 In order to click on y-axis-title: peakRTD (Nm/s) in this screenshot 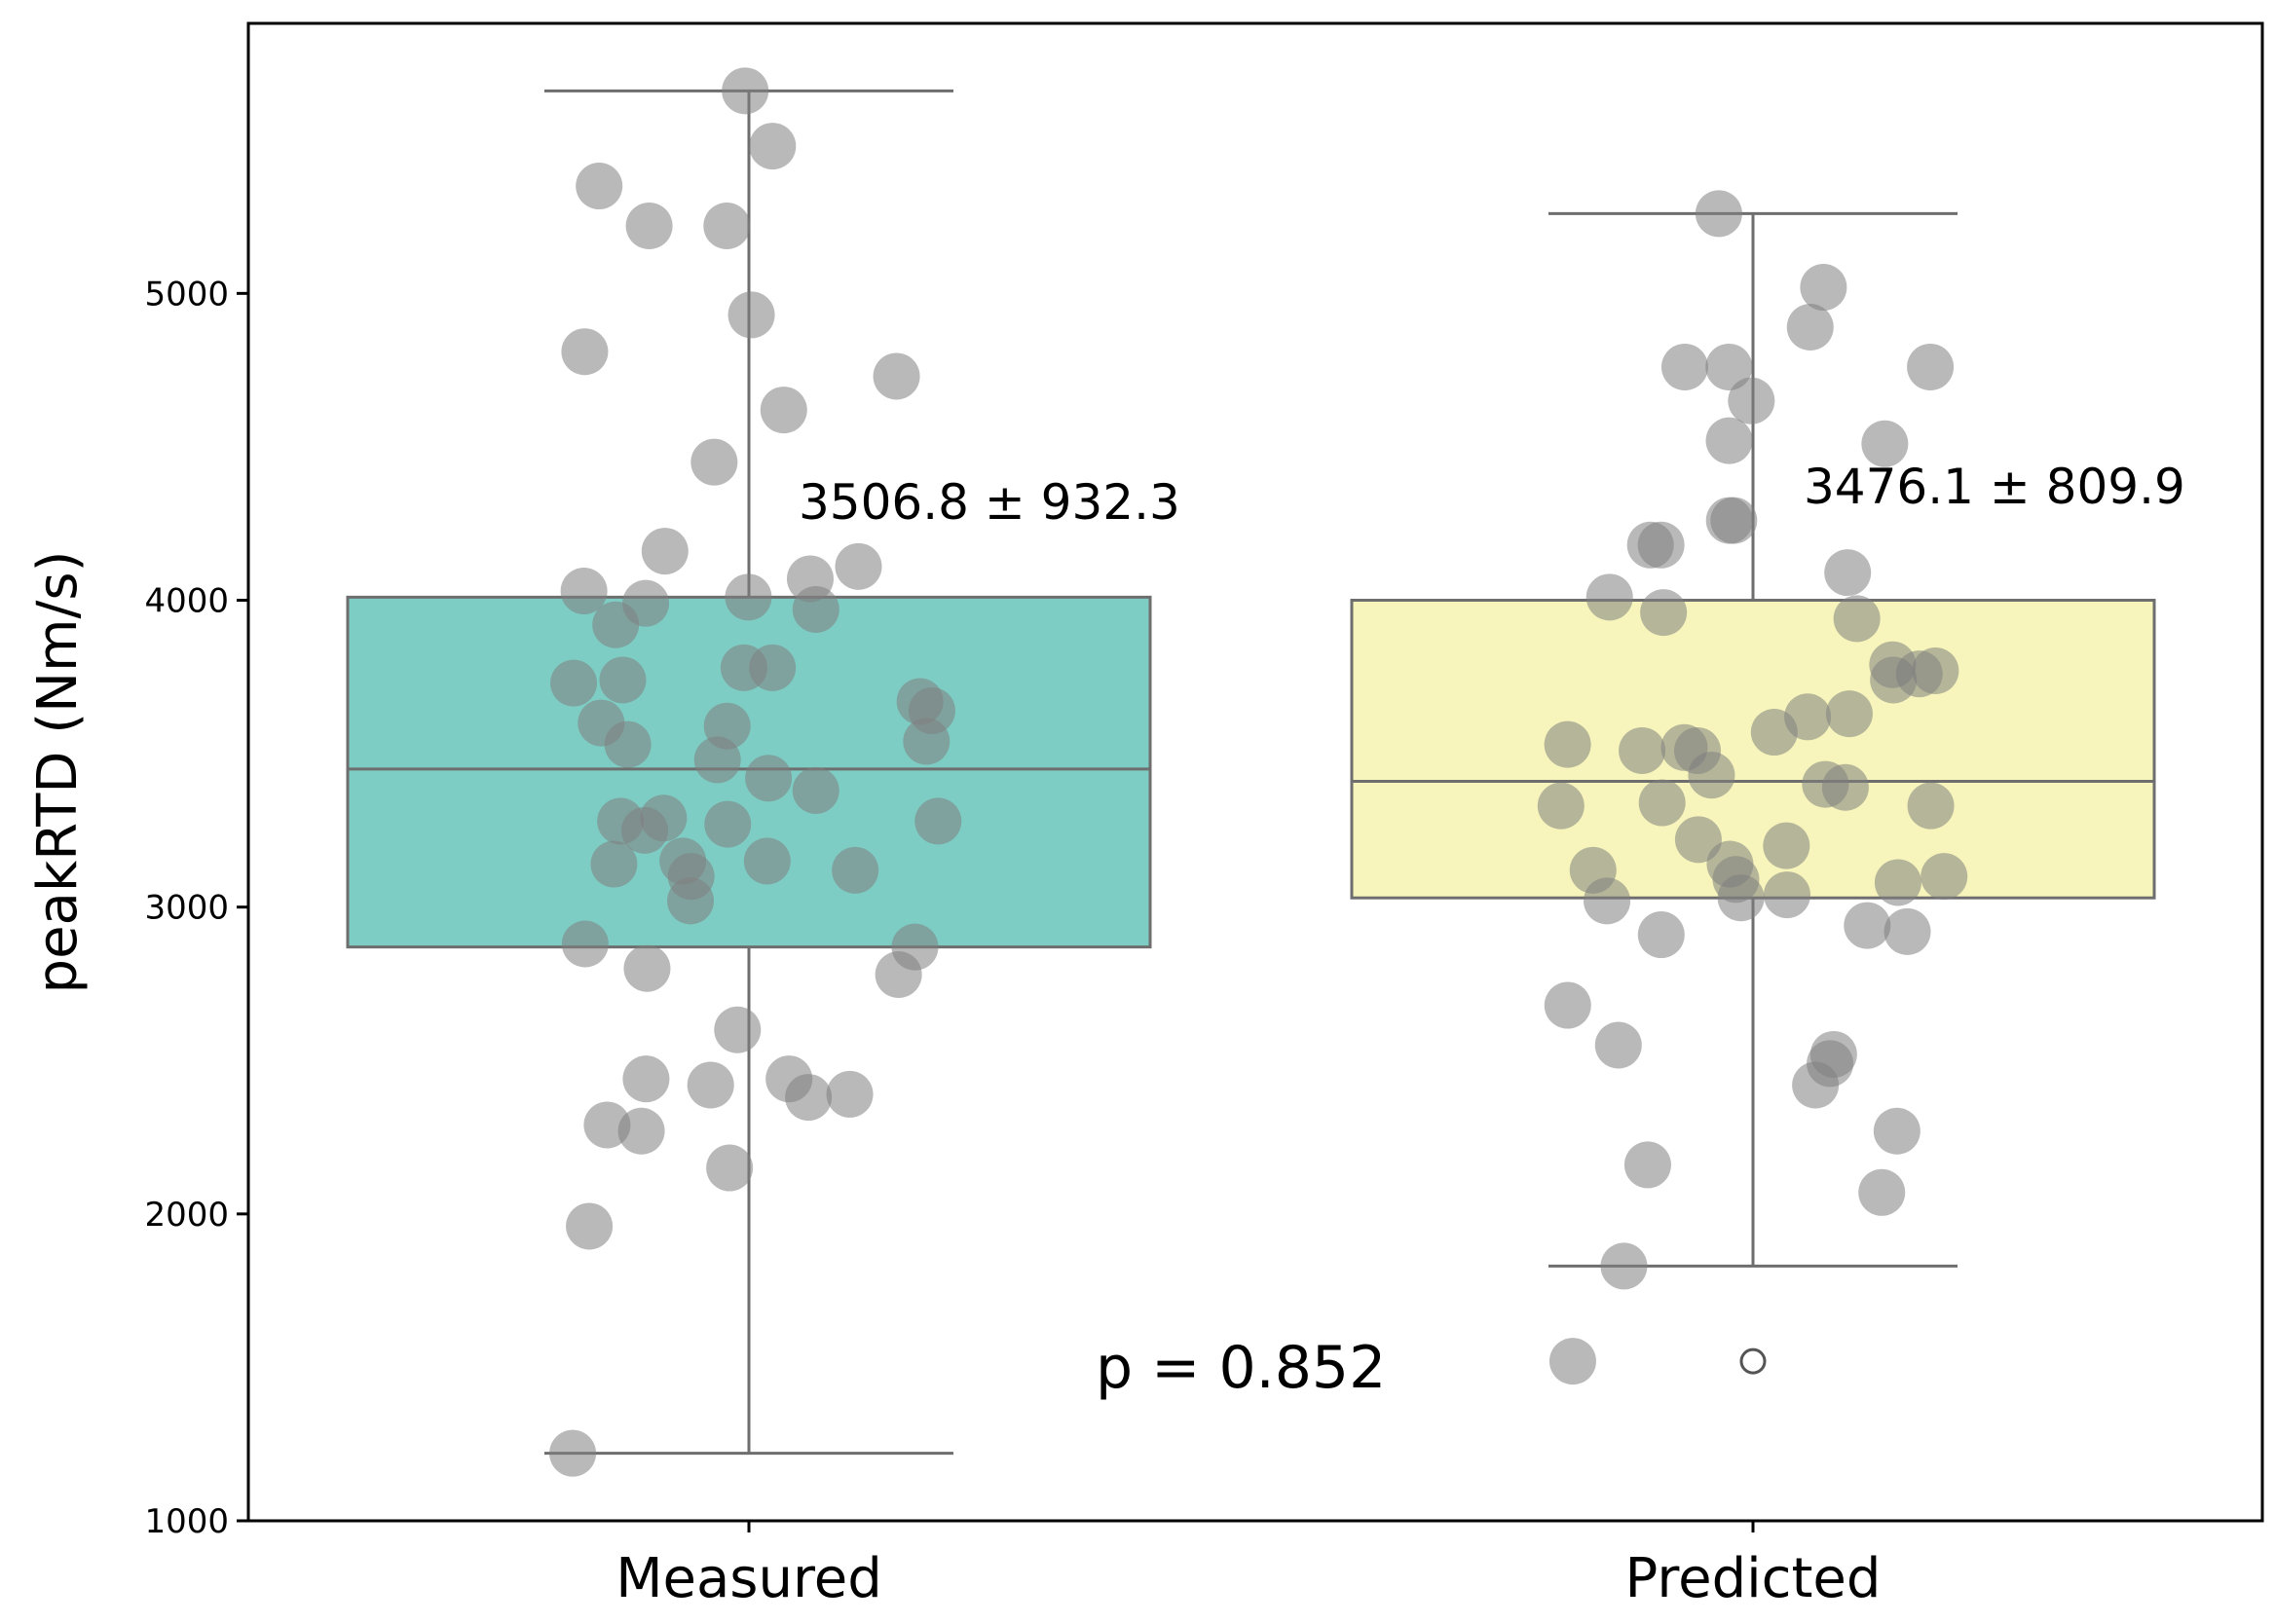, I will do `click(58, 772)`.